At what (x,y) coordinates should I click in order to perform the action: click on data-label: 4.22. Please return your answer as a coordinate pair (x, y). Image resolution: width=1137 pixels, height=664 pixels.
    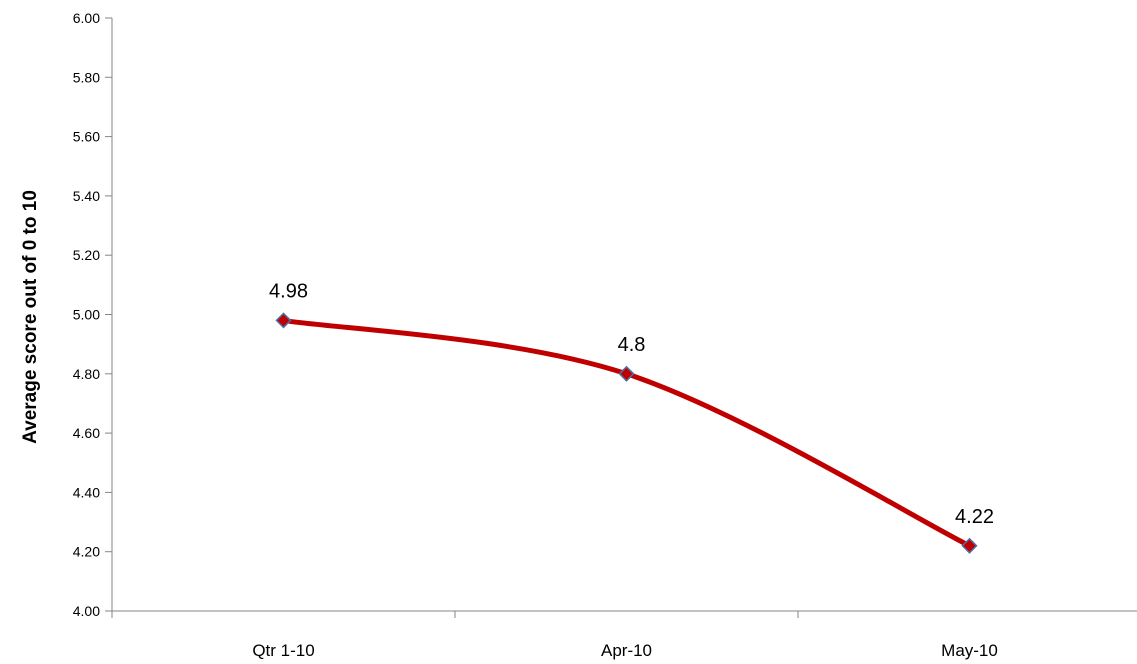
    Looking at the image, I should click on (974, 517).